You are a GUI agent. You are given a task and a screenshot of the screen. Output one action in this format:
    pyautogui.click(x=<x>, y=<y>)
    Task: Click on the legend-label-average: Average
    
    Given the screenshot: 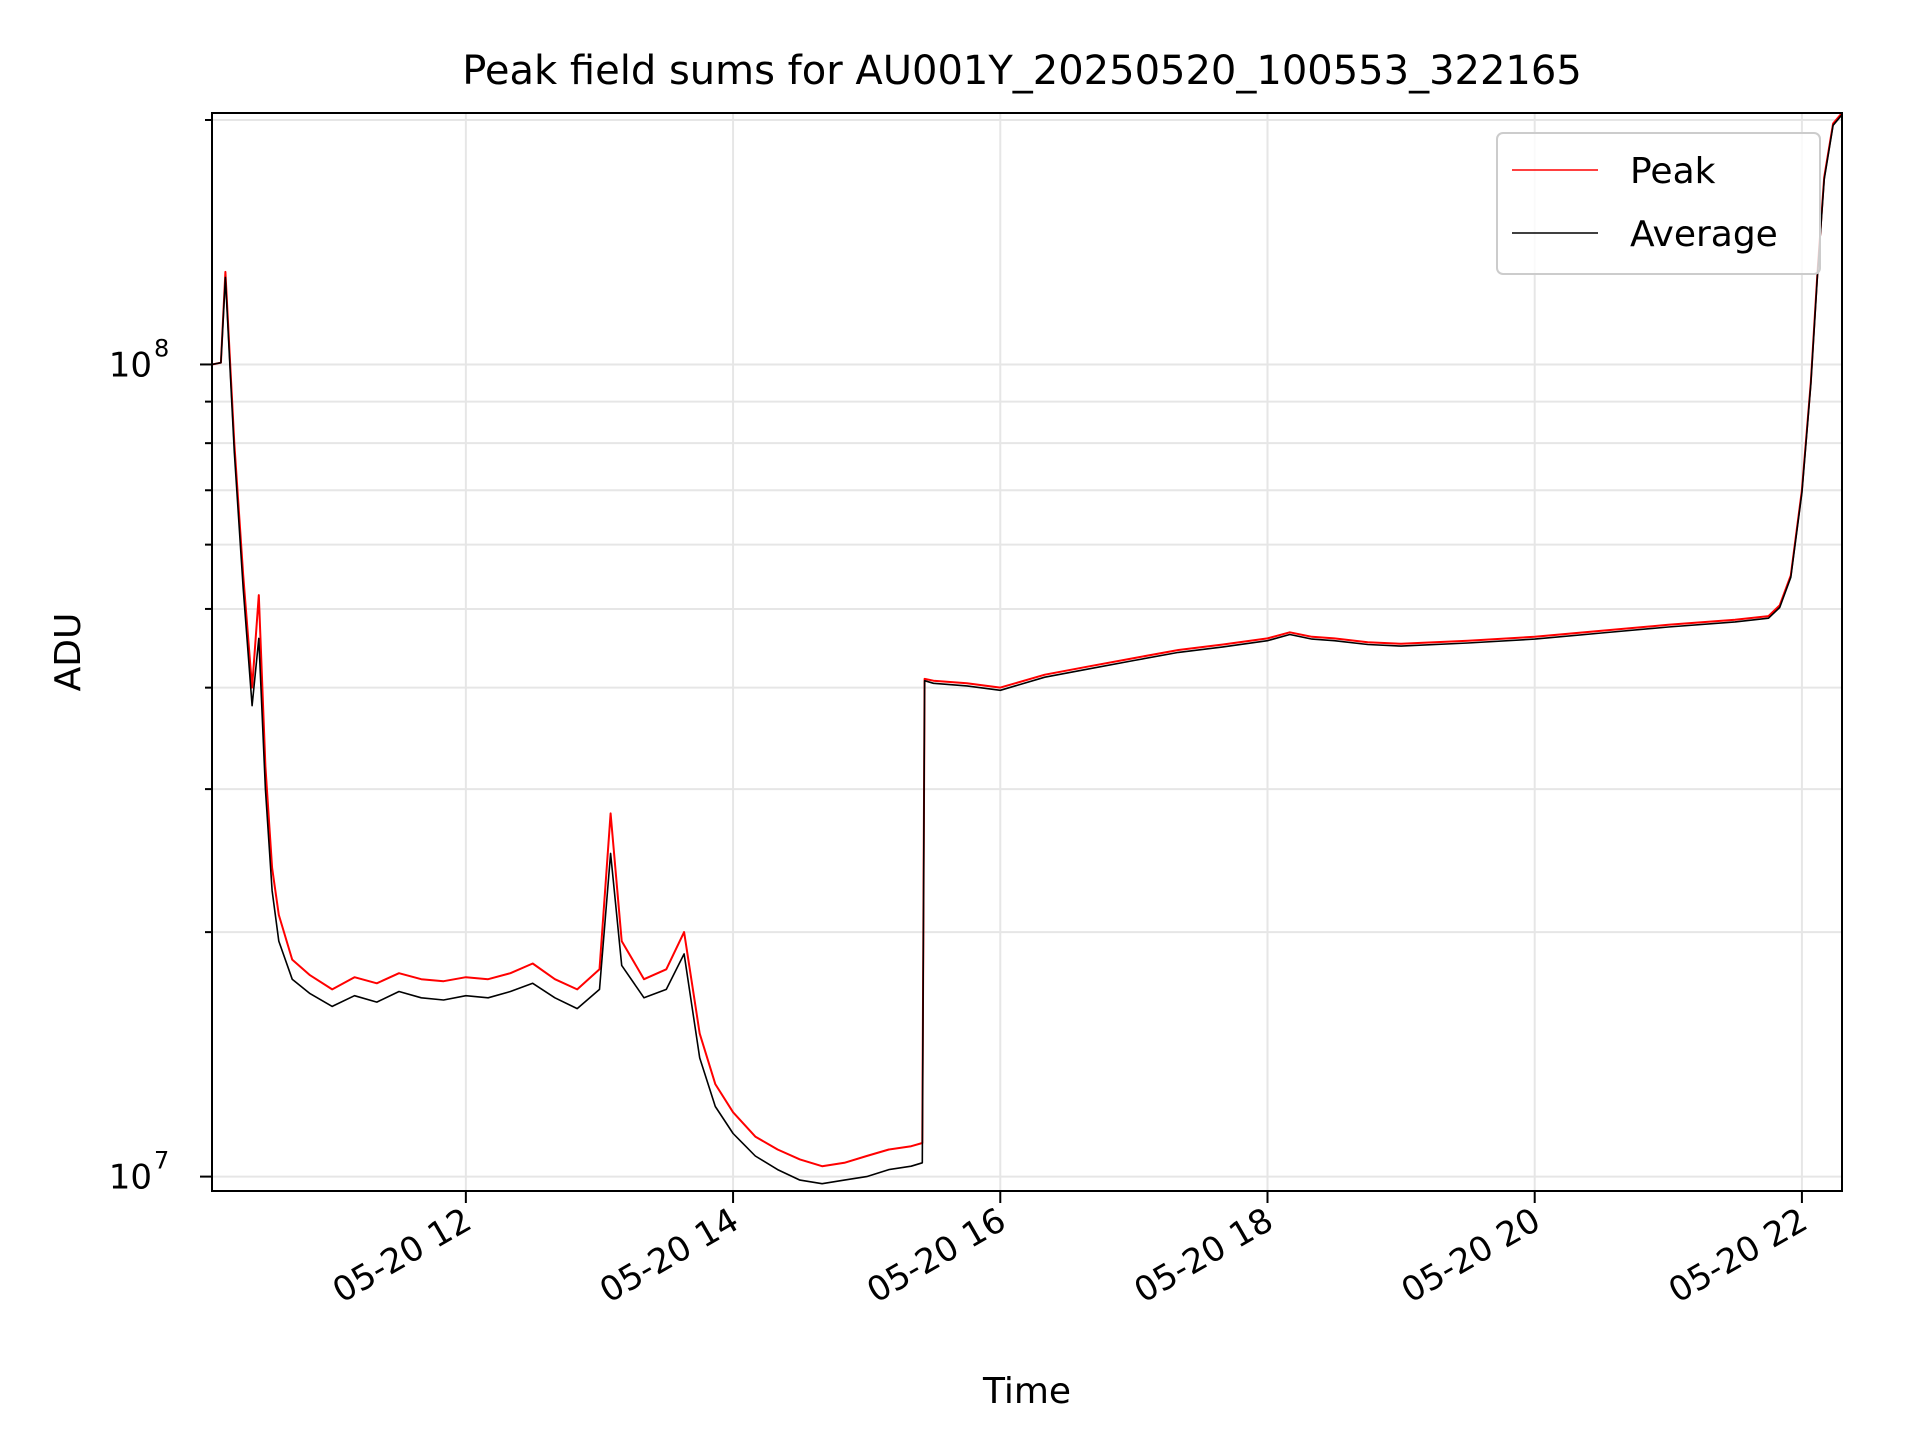 What is the action you would take?
    pyautogui.click(x=1704, y=234)
    